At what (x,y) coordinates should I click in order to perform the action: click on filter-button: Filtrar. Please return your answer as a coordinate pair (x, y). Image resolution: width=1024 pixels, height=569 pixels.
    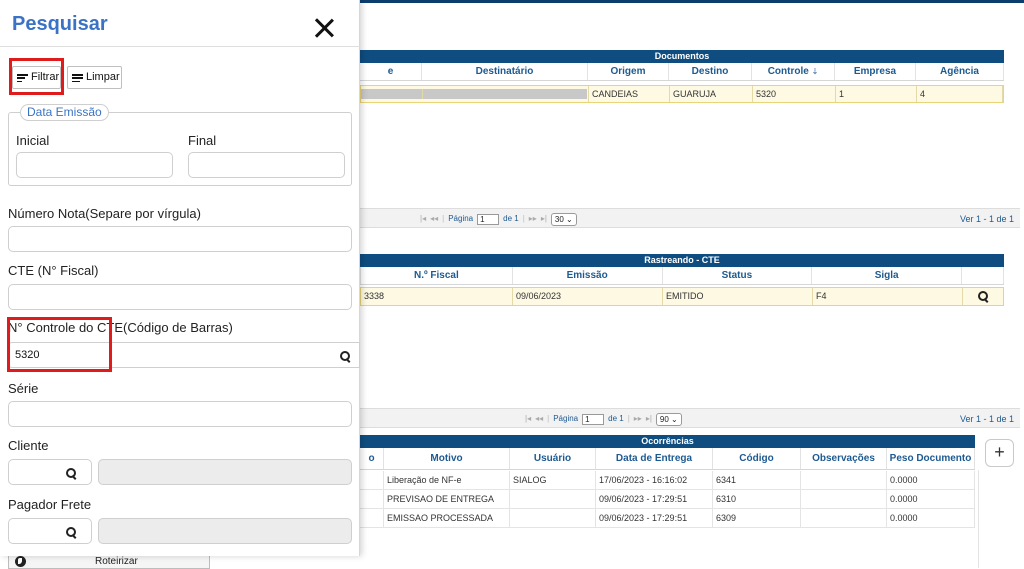
    Looking at the image, I should click on (36, 77).